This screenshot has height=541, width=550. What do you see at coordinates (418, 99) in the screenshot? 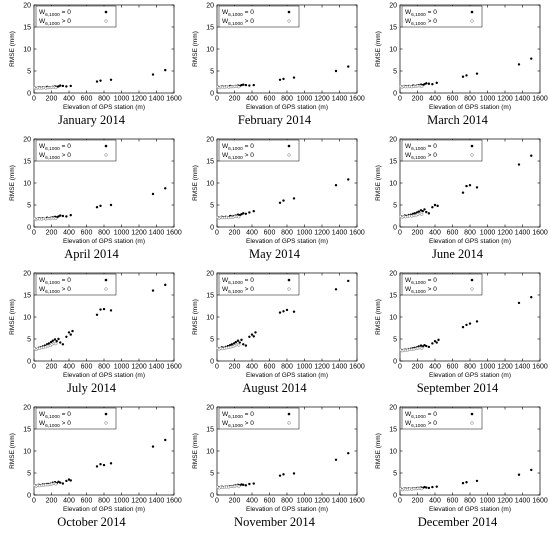
I see `x-tick-label: 200` at bounding box center [418, 99].